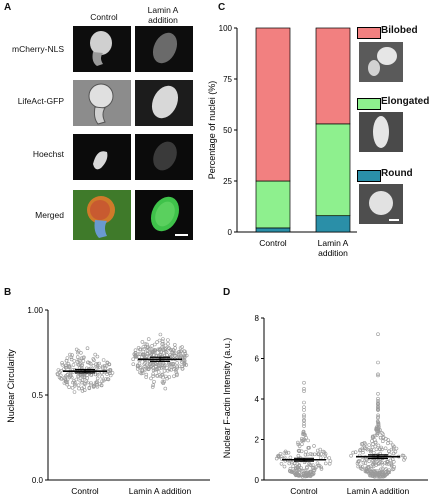 The width and height of the screenshot is (433, 500). What do you see at coordinates (273, 204) in the screenshot?
I see `bar-elongated-control` at bounding box center [273, 204].